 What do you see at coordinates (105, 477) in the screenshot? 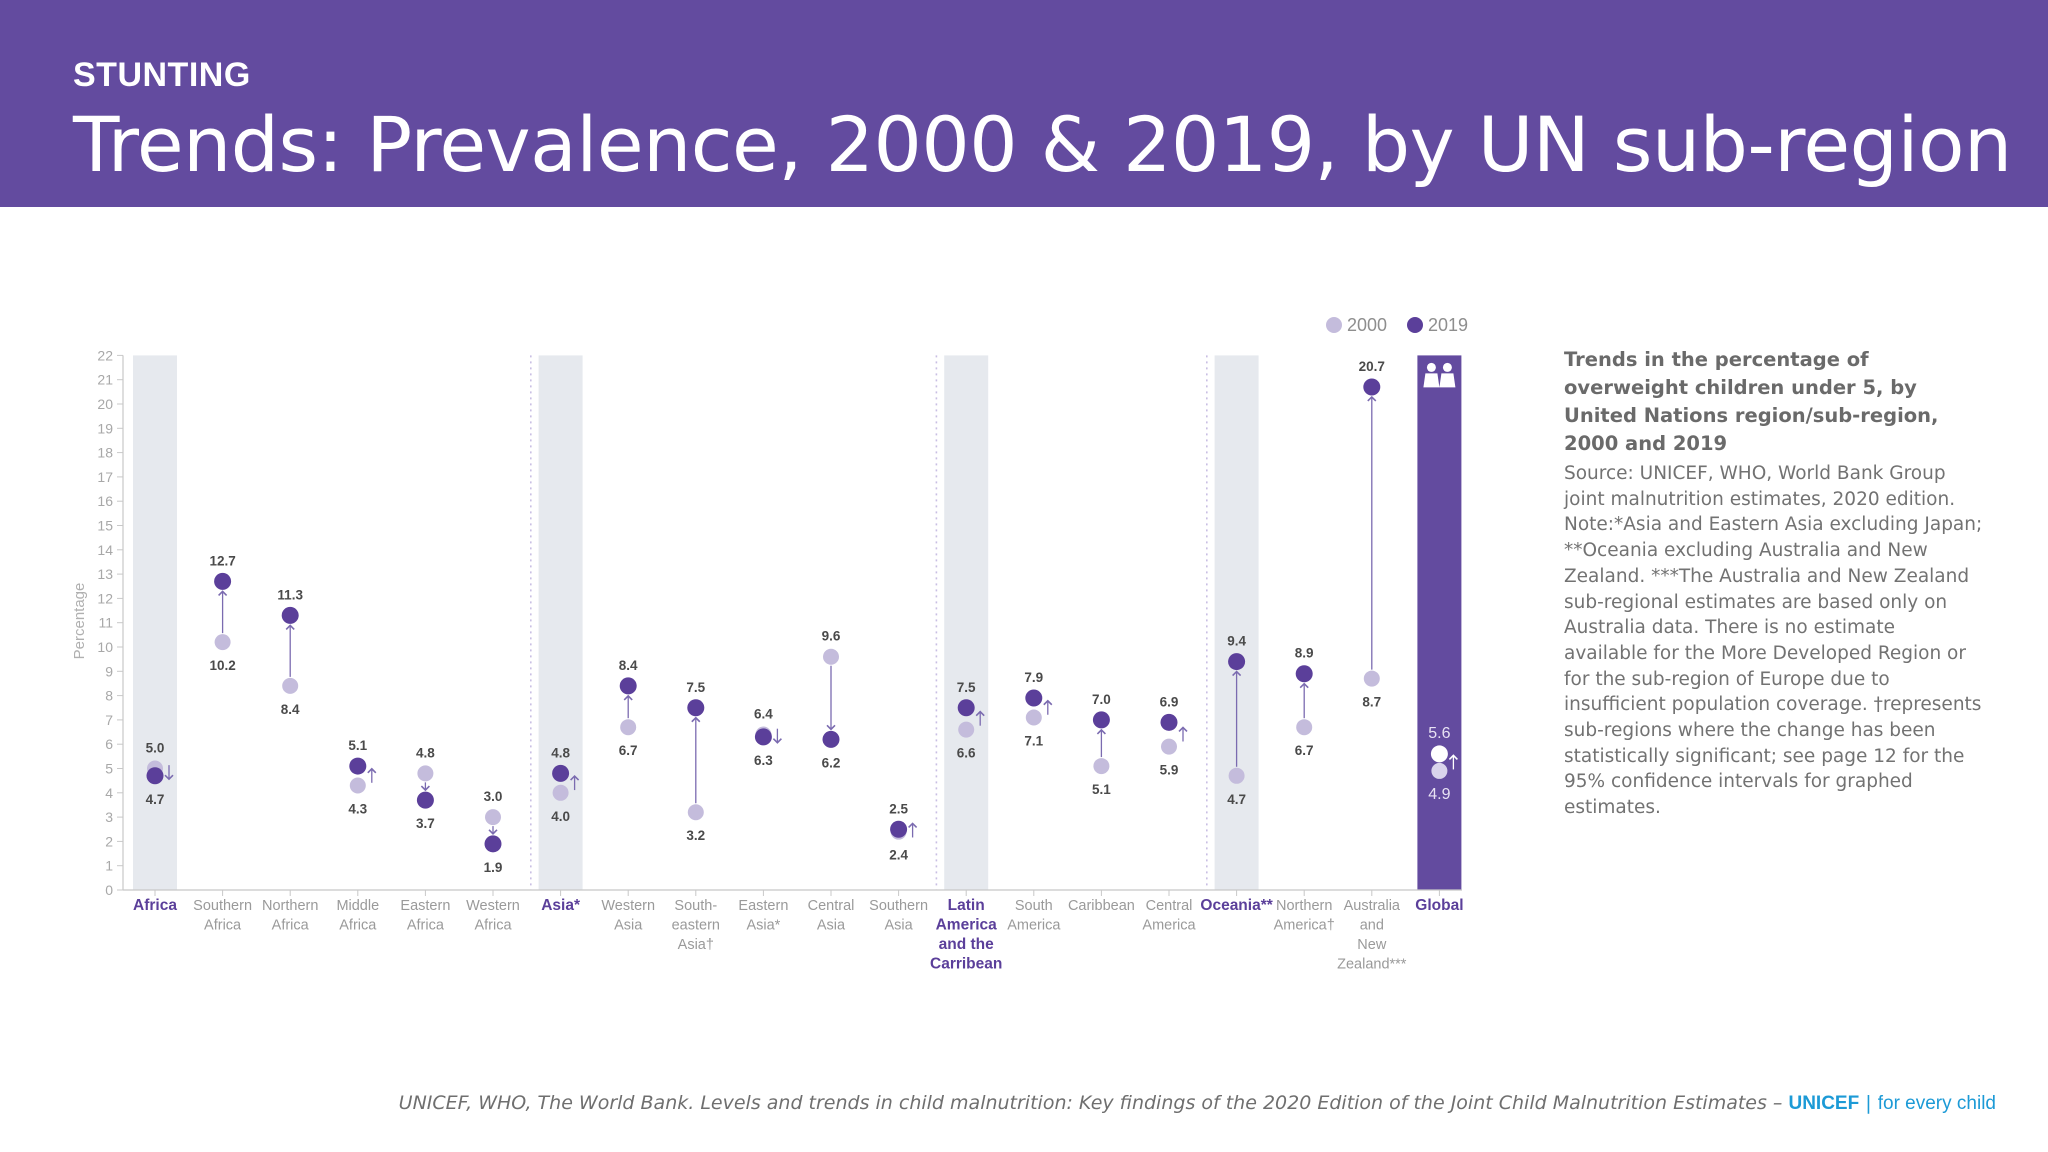
I see `y-tick-label: 17` at bounding box center [105, 477].